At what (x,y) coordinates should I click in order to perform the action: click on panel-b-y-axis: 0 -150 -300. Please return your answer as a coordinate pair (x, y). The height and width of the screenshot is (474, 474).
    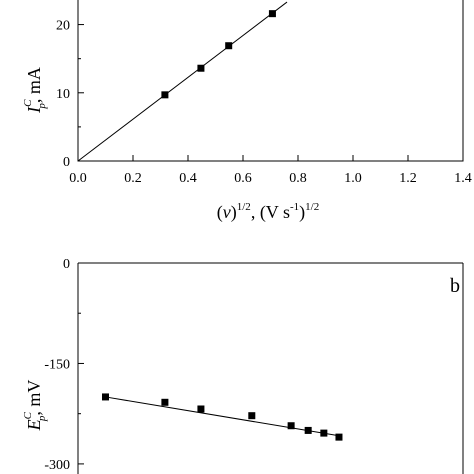
    Looking at the image, I should click on (64, 365).